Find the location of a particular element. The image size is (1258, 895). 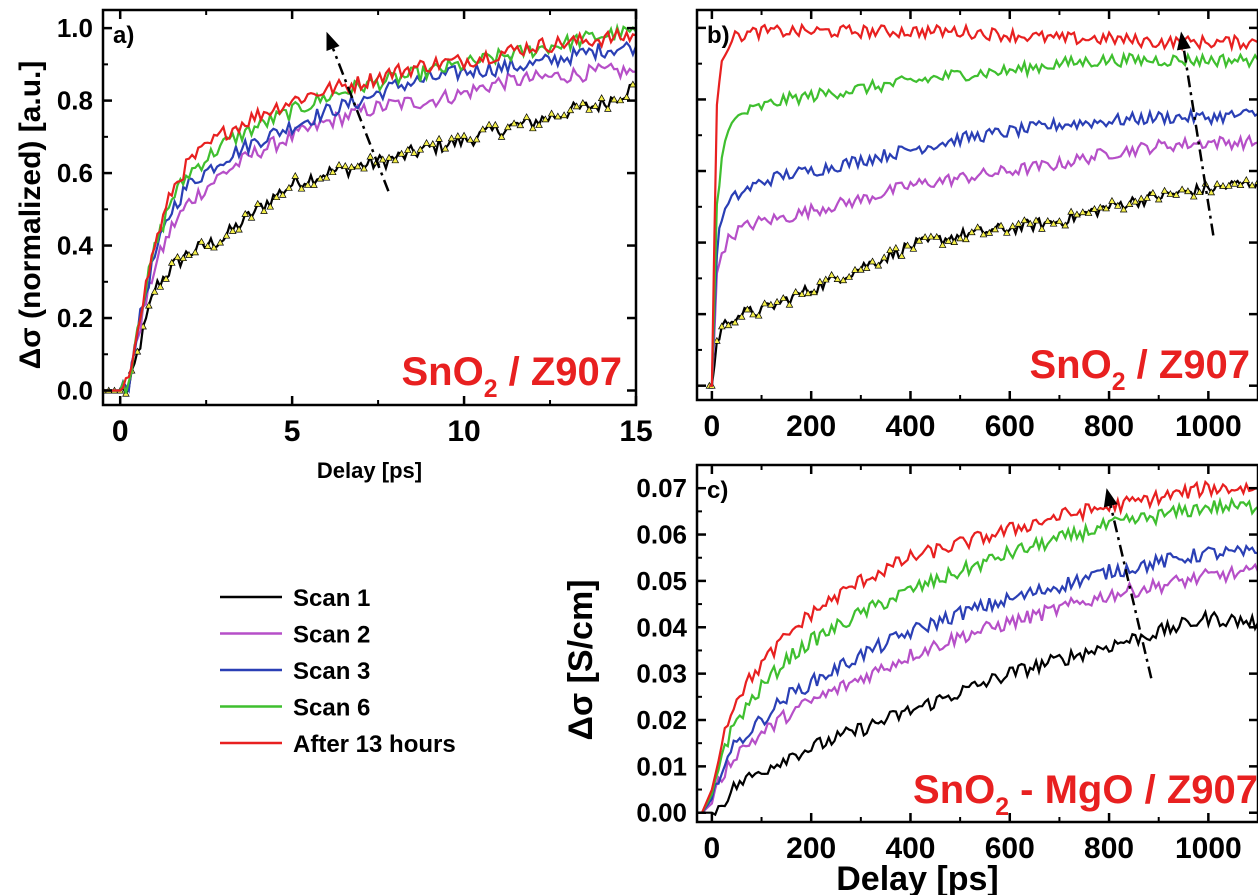

legend-label: Scan 3 is located at coordinates (331, 671).